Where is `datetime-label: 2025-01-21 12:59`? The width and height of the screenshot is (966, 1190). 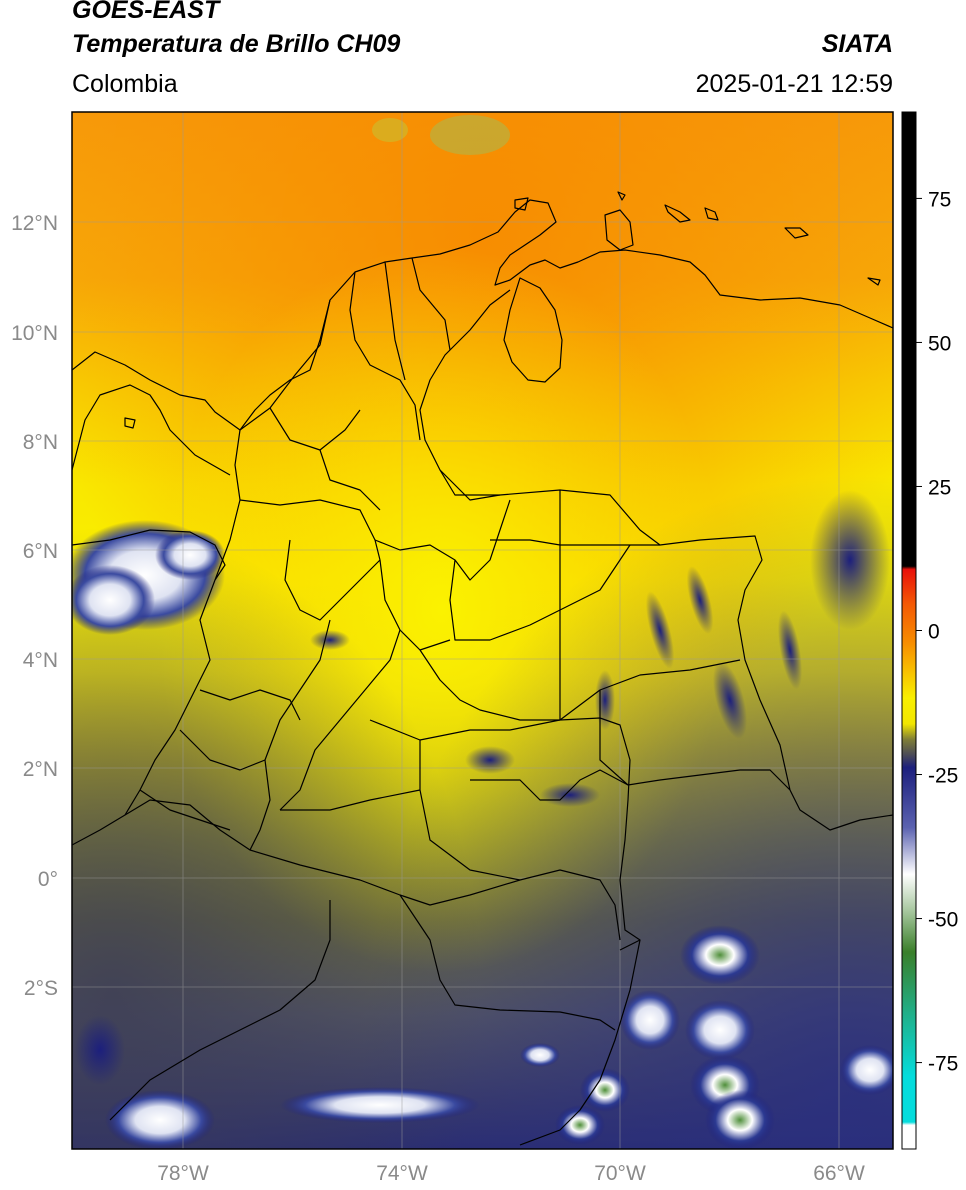 datetime-label: 2025-01-21 12:59 is located at coordinates (794, 84).